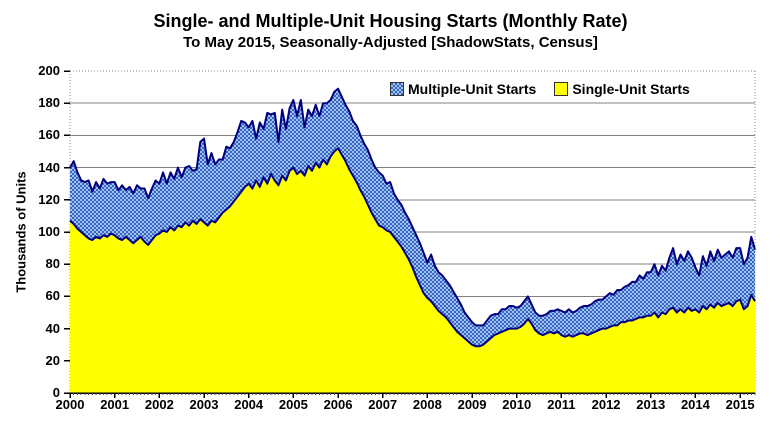  I want to click on x-axis-tick-label: 2012, so click(606, 404).